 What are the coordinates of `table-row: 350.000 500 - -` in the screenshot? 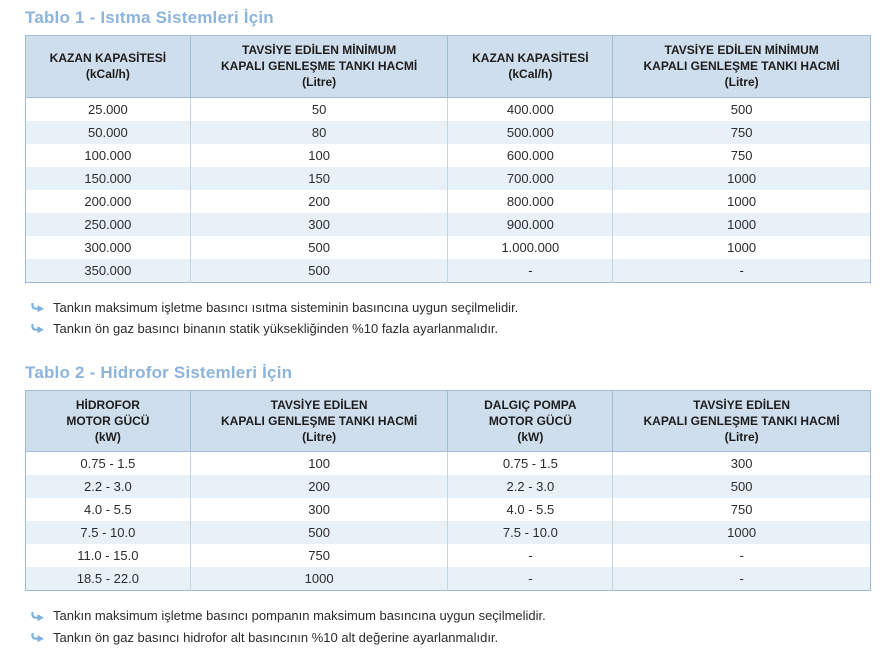 It's located at (448, 270).